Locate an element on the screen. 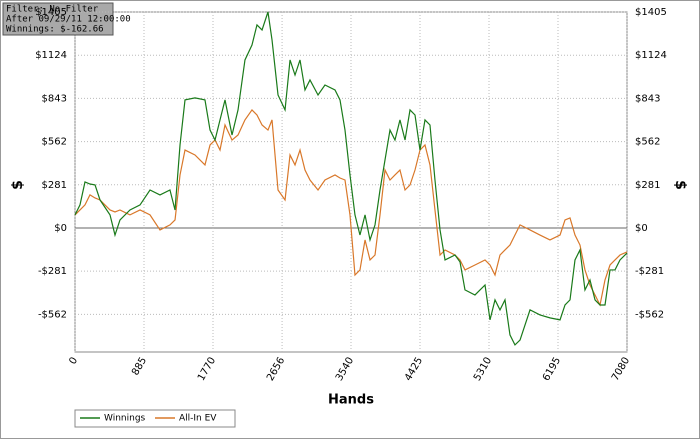 The height and width of the screenshot is (443, 700). info-line: Filter: No Filter is located at coordinates (52, 10).